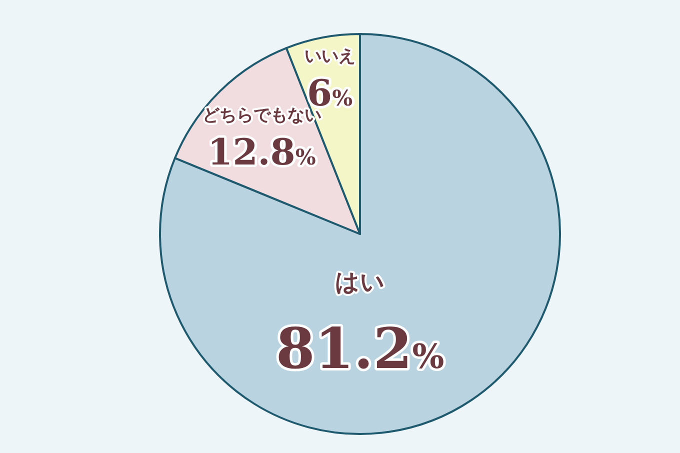 The image size is (680, 453). What do you see at coordinates (360, 349) in the screenshot?
I see `data-label: 81.2%` at bounding box center [360, 349].